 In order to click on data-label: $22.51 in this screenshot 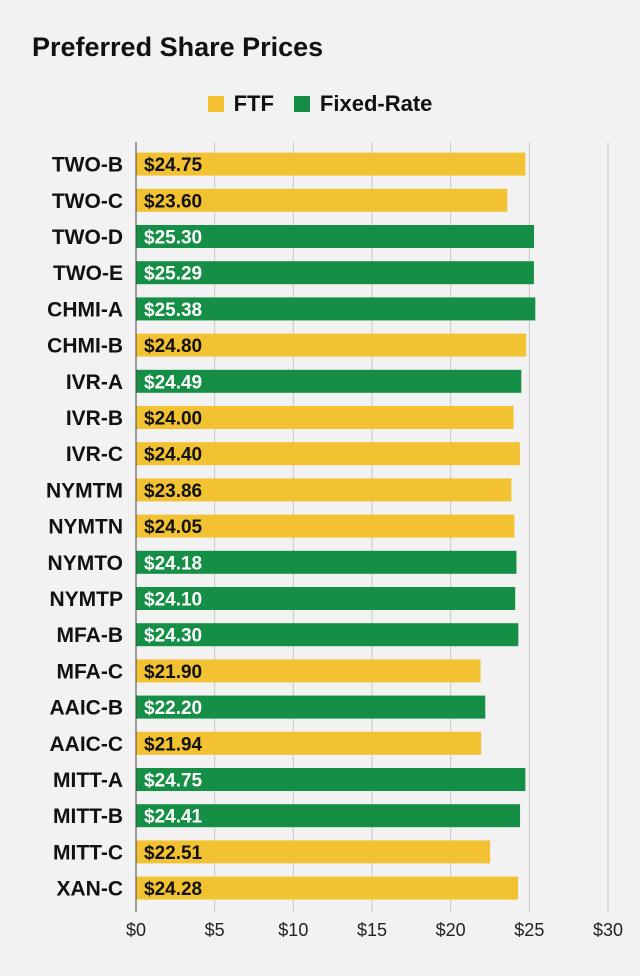, I will do `click(173, 853)`.